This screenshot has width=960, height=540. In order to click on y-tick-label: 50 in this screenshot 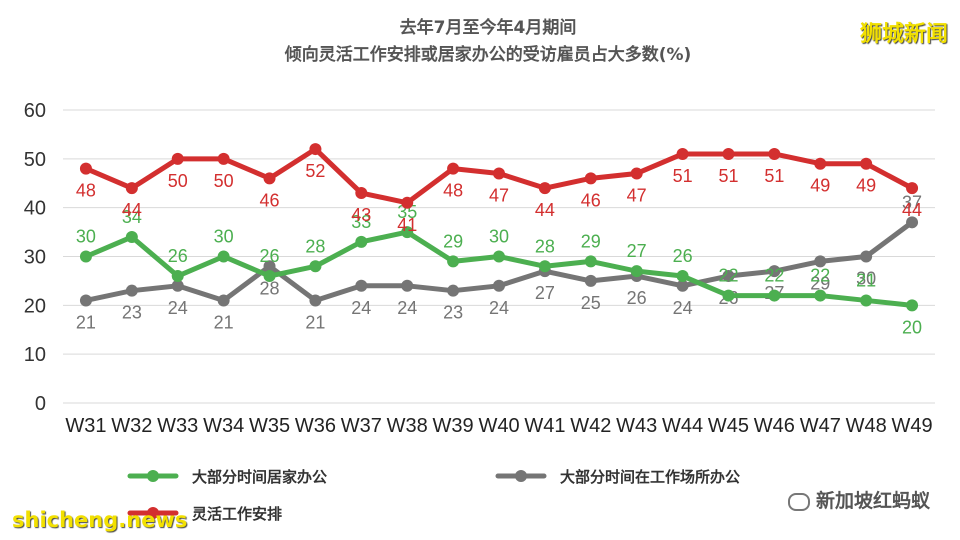, I will do `click(35, 160)`.